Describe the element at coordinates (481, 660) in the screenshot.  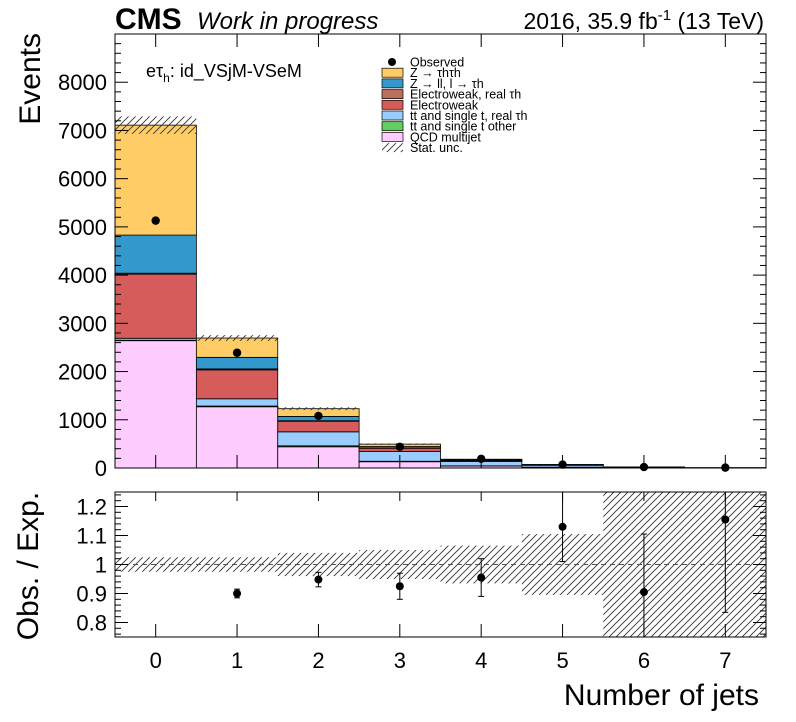
I see `x-tick-label-4: 4` at that location.